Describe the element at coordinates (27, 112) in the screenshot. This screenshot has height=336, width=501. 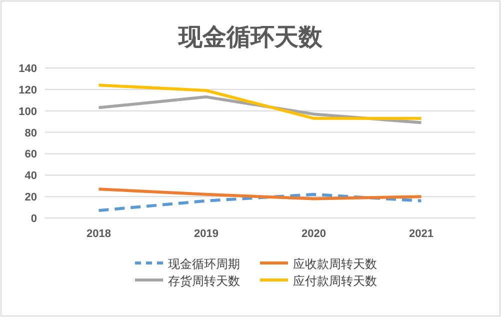
I see `y-tick-label: 100` at that location.